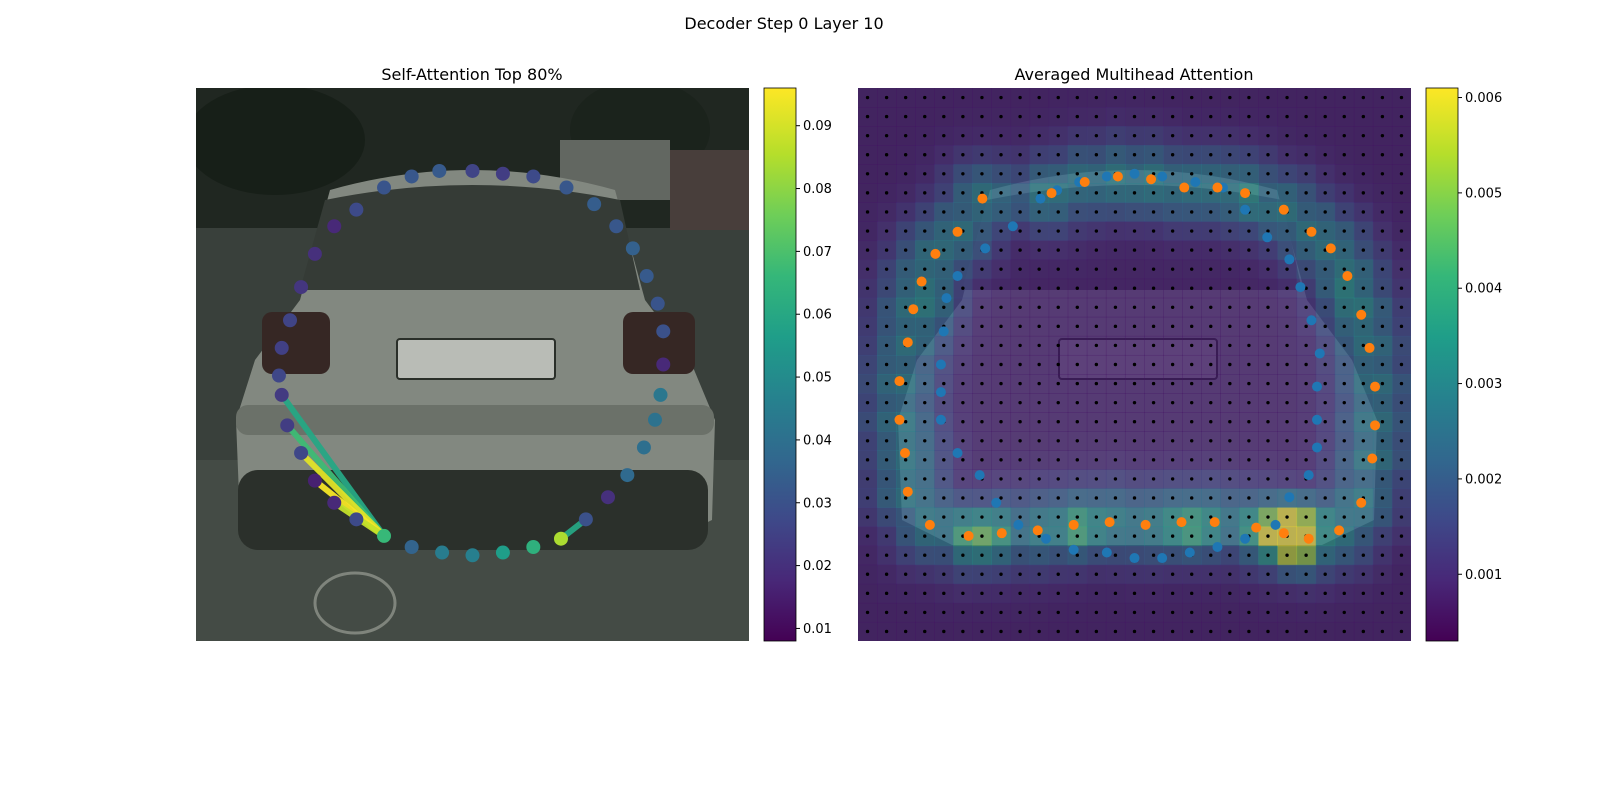 This screenshot has width=1600, height=800. Describe the element at coordinates (1134, 74) in the screenshot. I see `multihead-attention-title: Averaged Multihead Attention` at that location.